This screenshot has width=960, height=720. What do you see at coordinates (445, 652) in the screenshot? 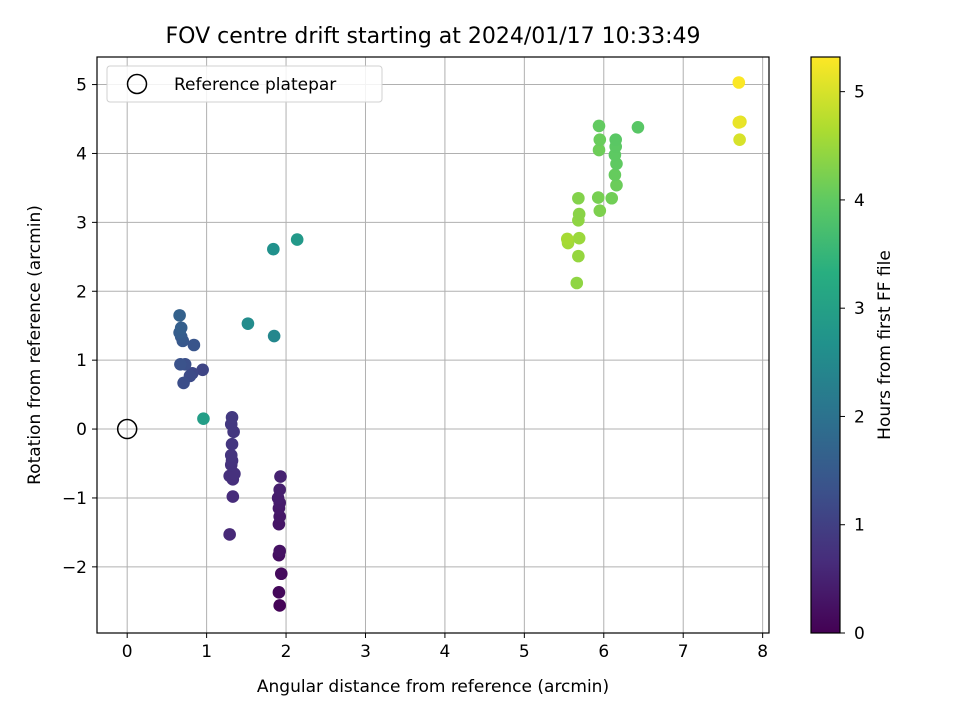
I see `x-tick-label: 4` at bounding box center [445, 652].